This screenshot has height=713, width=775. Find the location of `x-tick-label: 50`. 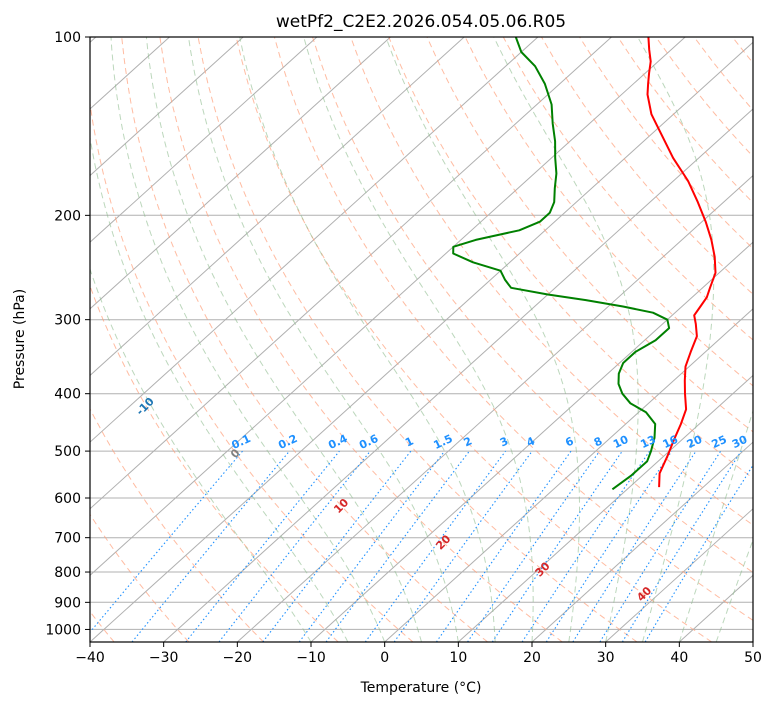

x-tick-label: 50 is located at coordinates (753, 658).